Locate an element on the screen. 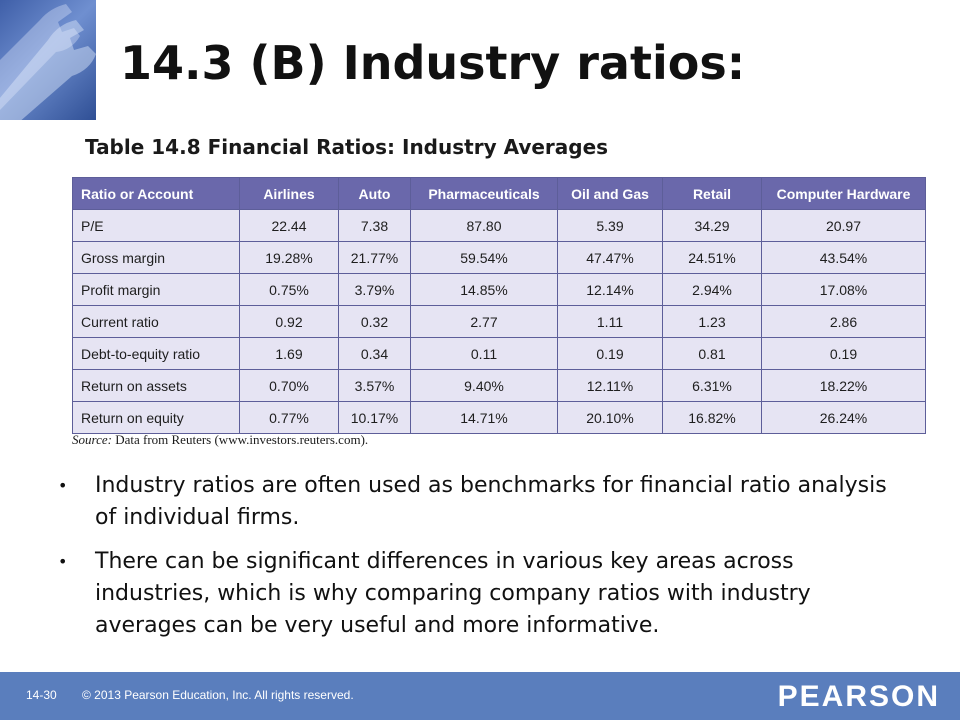 The height and width of the screenshot is (720, 960). table-cell: 26.24% is located at coordinates (843, 417).